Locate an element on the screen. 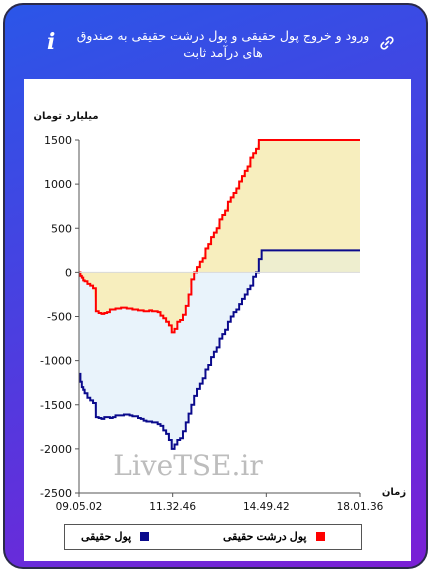 This screenshot has width=433, height=574. y-tick-label: -1000 is located at coordinates (56, 361).